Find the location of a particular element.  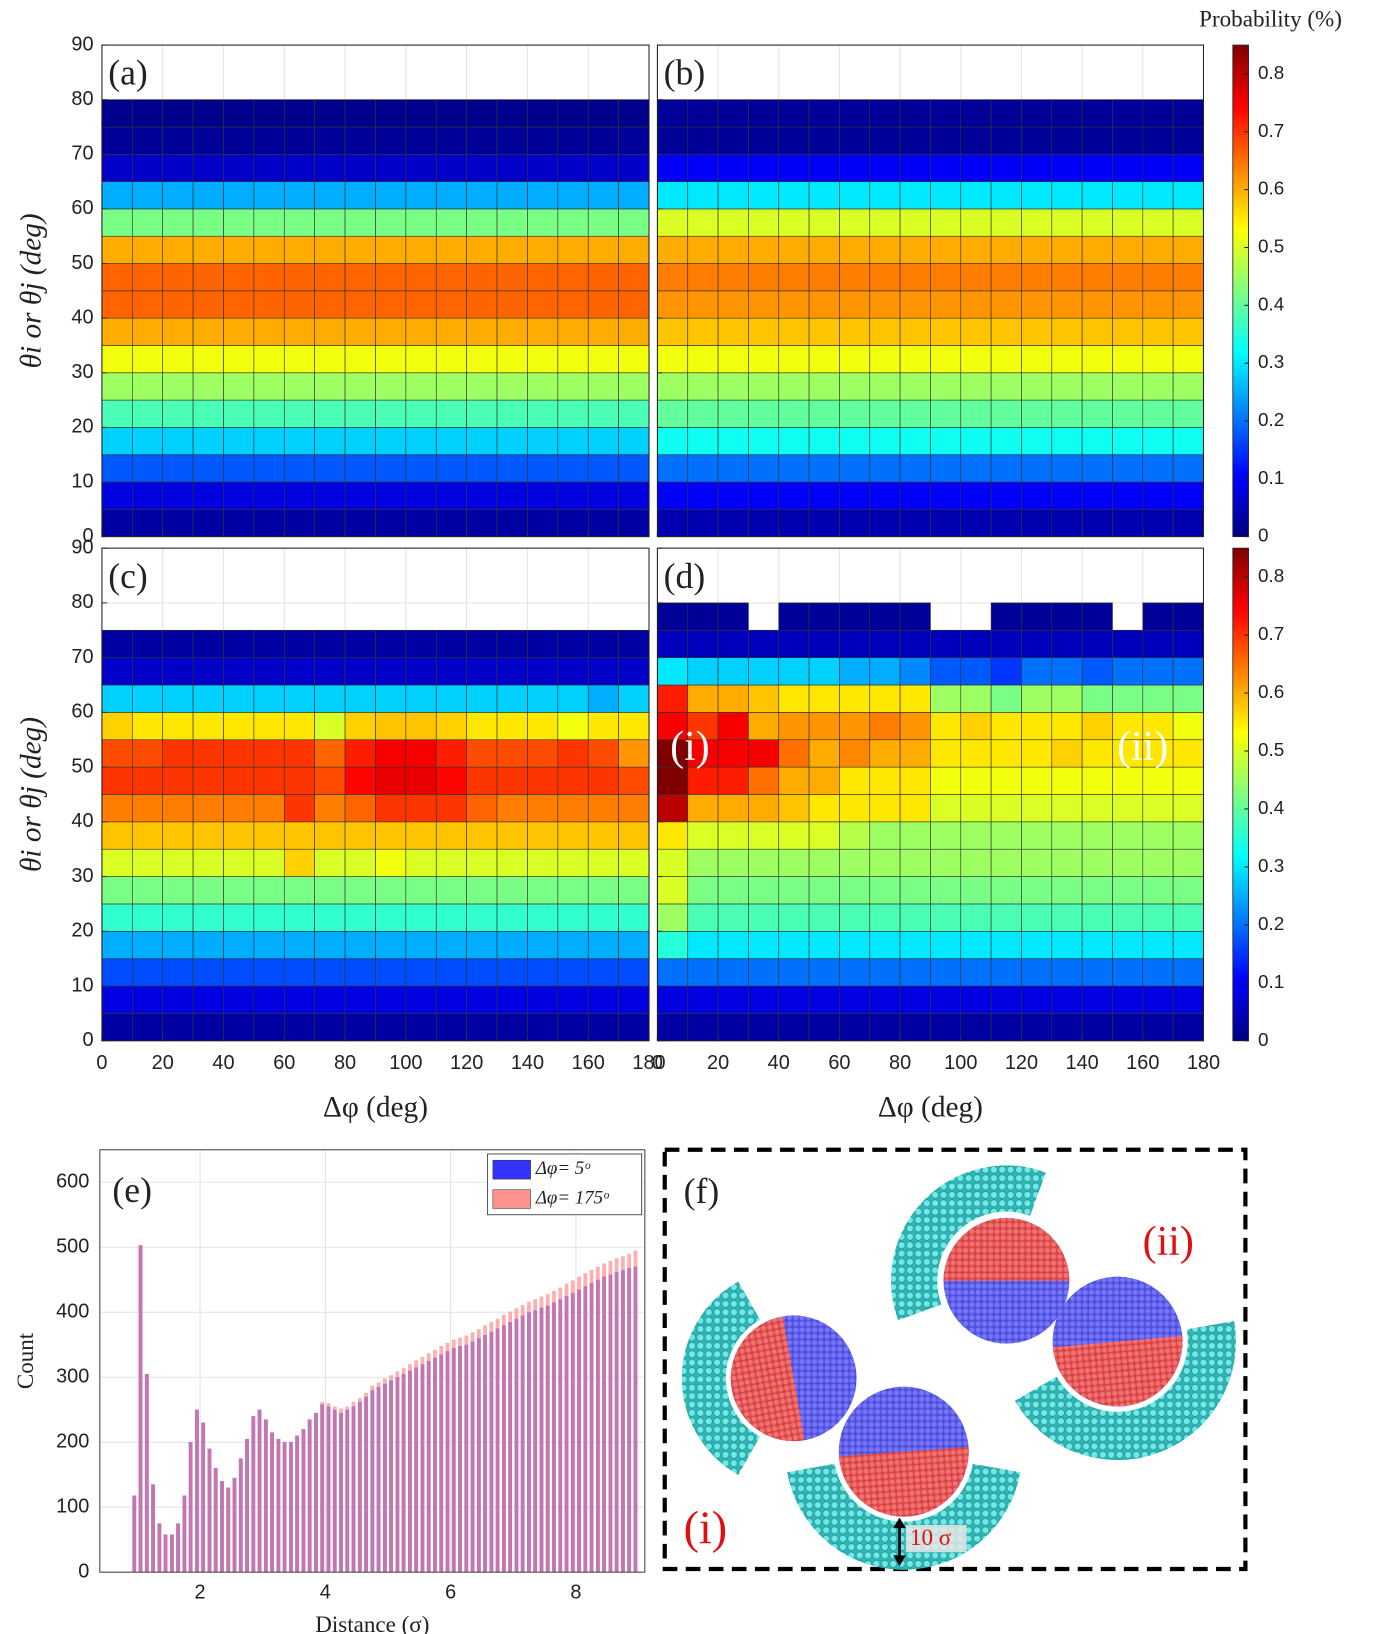

sphere-half is located at coordinates (767, 1379).